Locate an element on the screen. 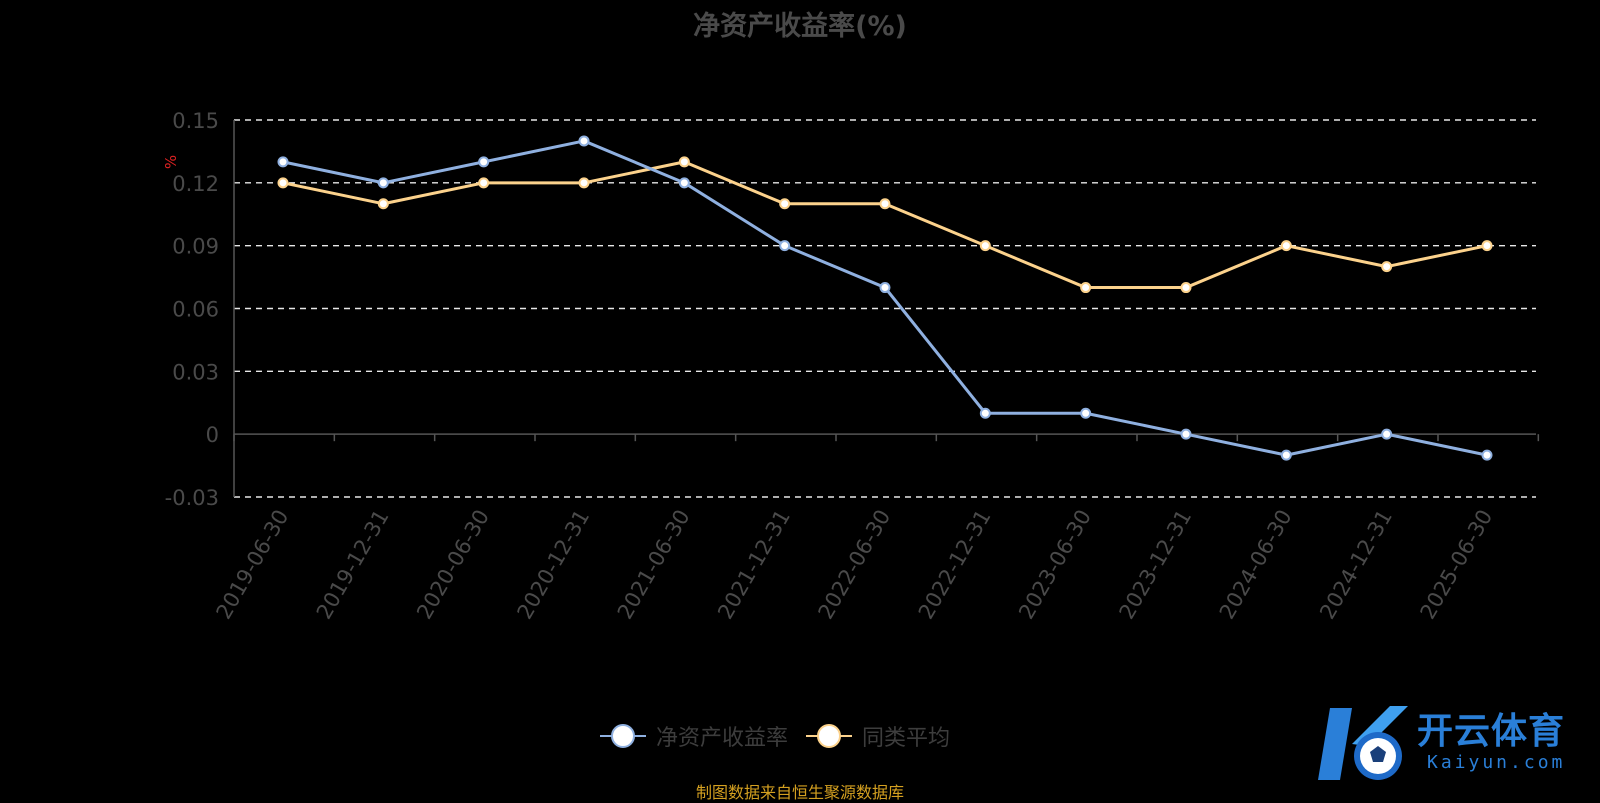 This screenshot has height=803, width=1600. x-tick-label: 2019-06-30 is located at coordinates (253, 565).